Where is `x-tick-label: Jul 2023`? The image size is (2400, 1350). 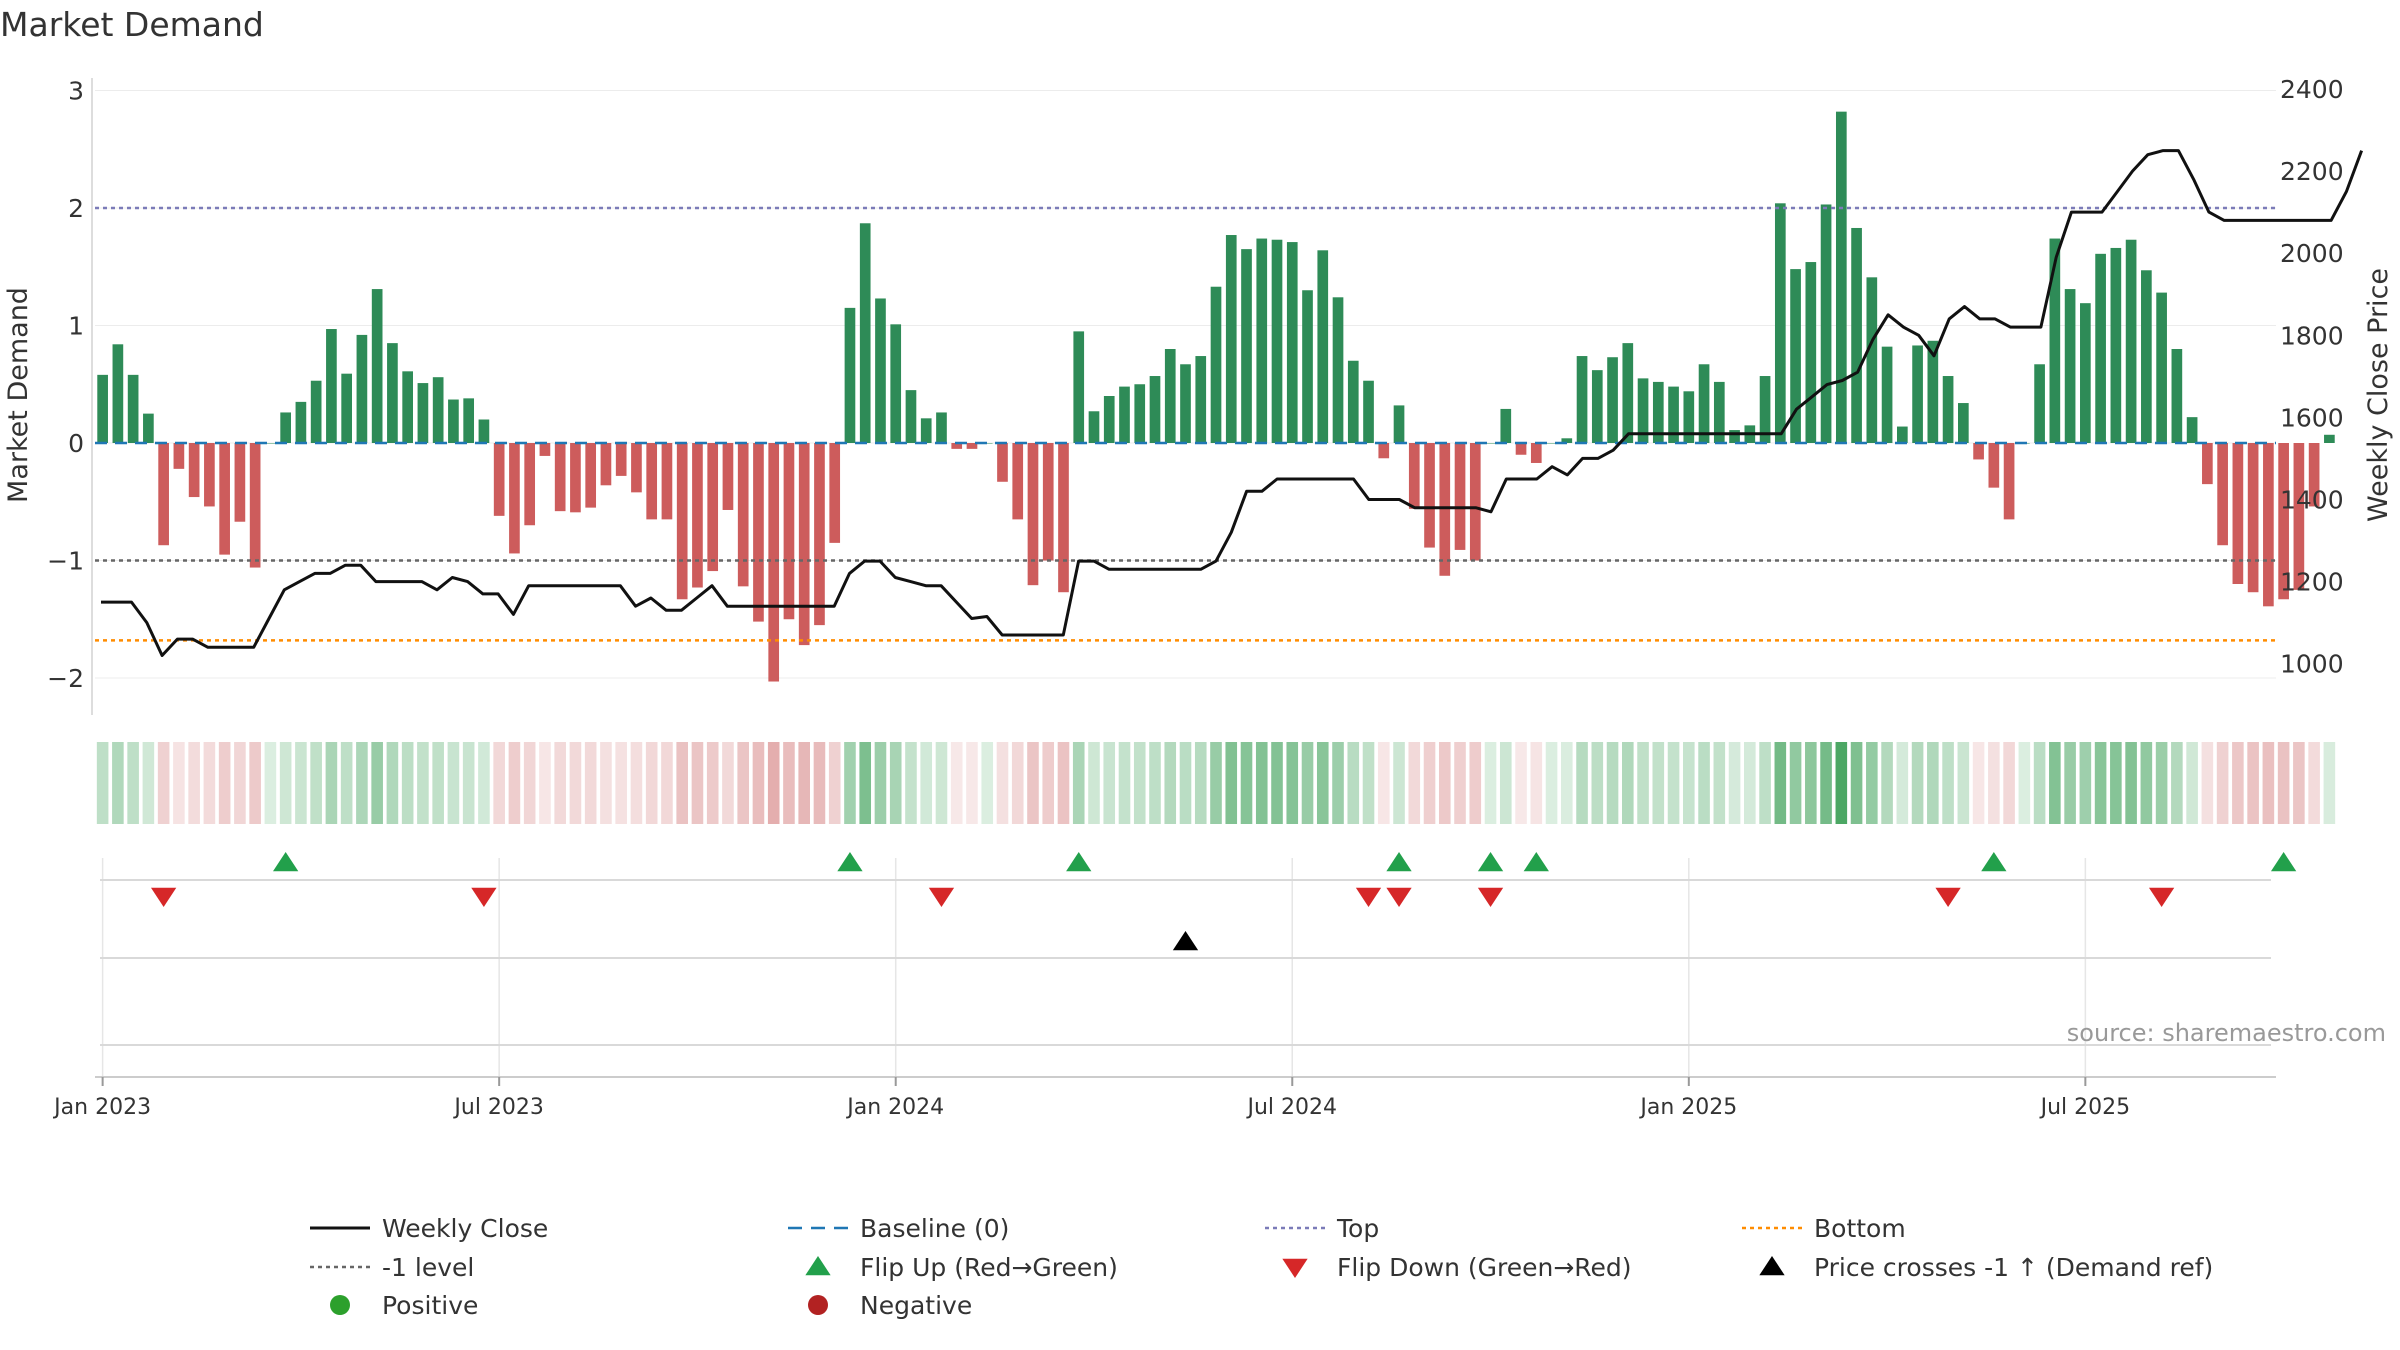 x-tick-label: Jul 2023 is located at coordinates (498, 1107).